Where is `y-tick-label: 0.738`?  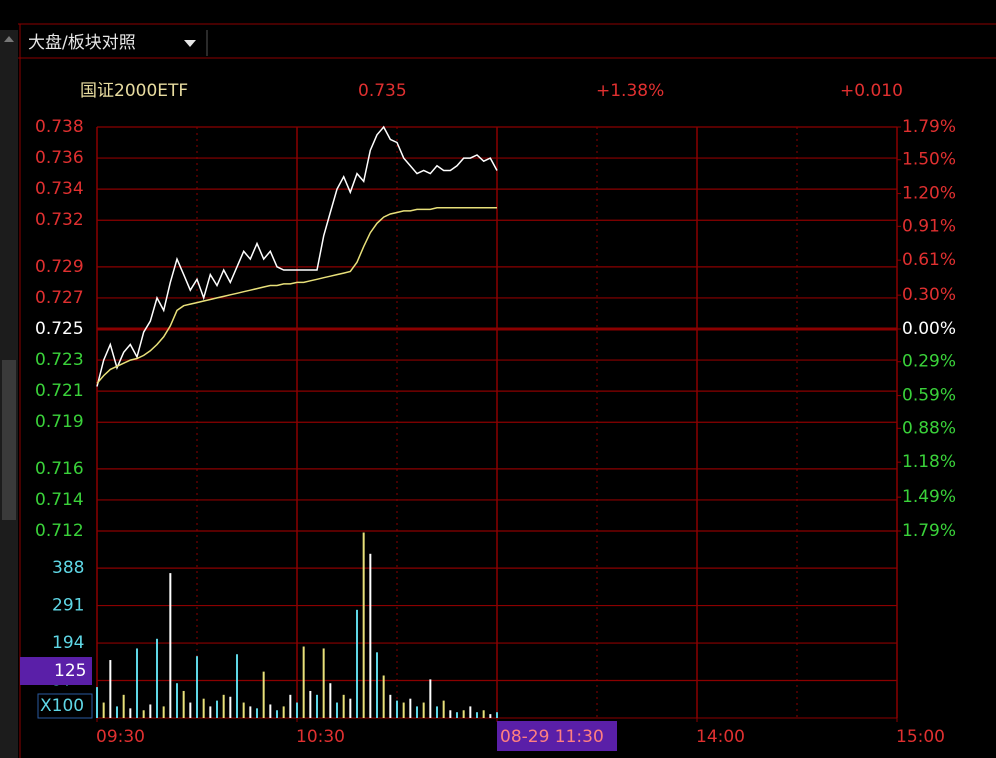
y-tick-label: 0.738 is located at coordinates (59, 127).